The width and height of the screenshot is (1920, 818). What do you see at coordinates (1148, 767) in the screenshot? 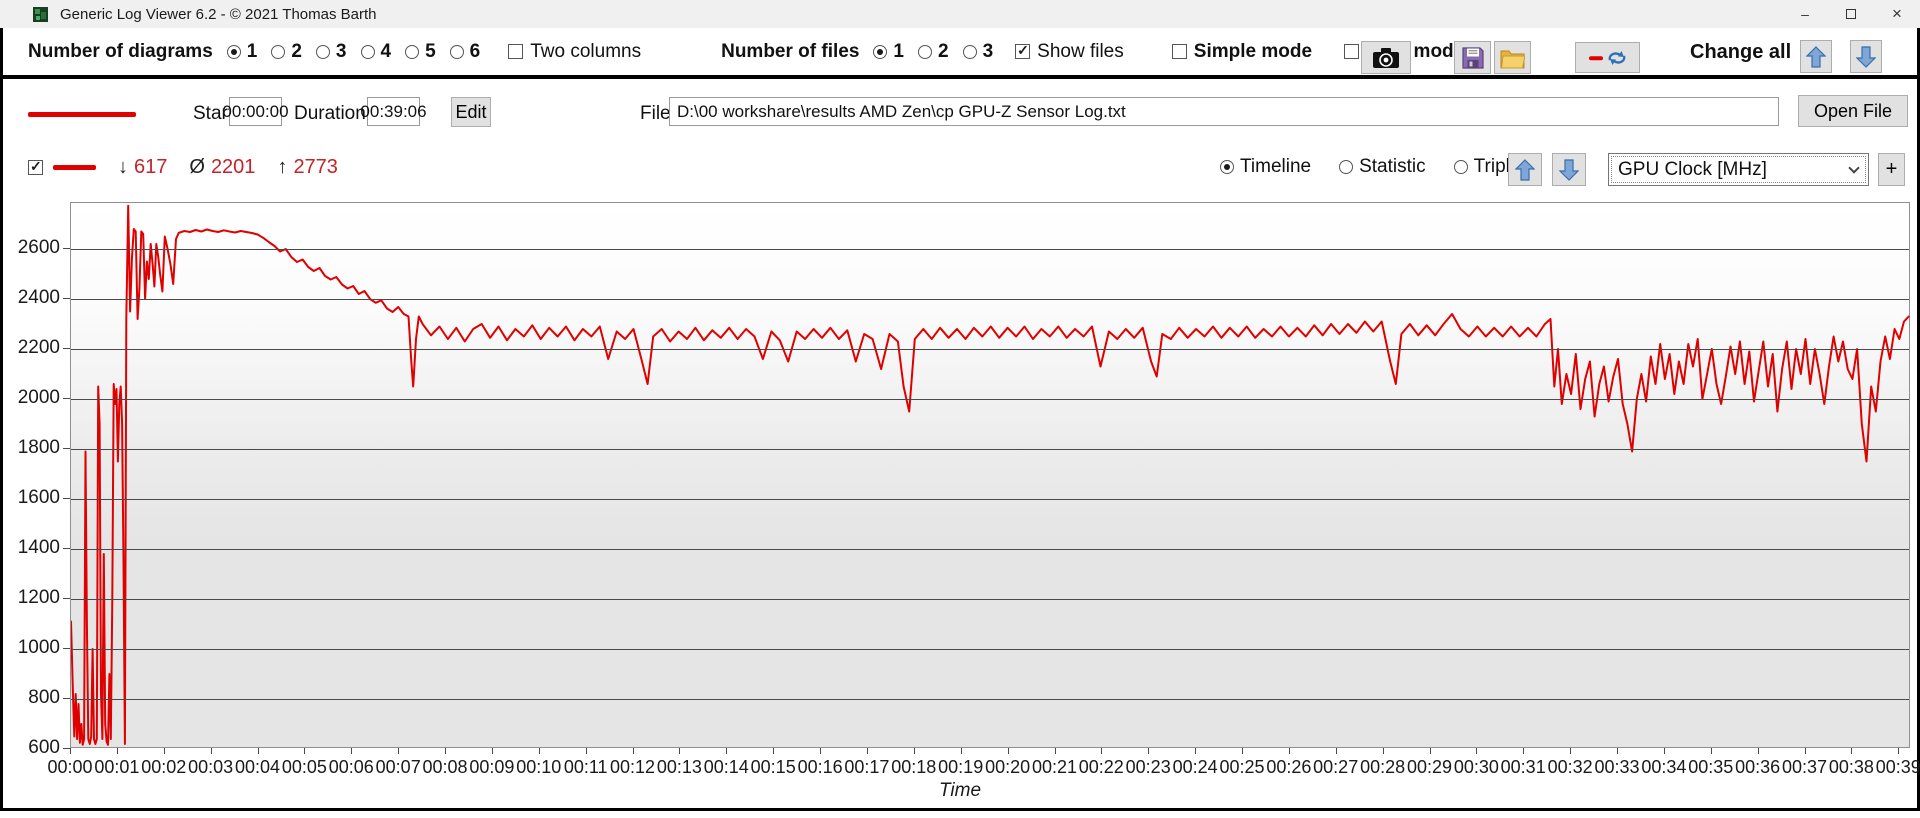
I see `x-axis-label: 00:23` at bounding box center [1148, 767].